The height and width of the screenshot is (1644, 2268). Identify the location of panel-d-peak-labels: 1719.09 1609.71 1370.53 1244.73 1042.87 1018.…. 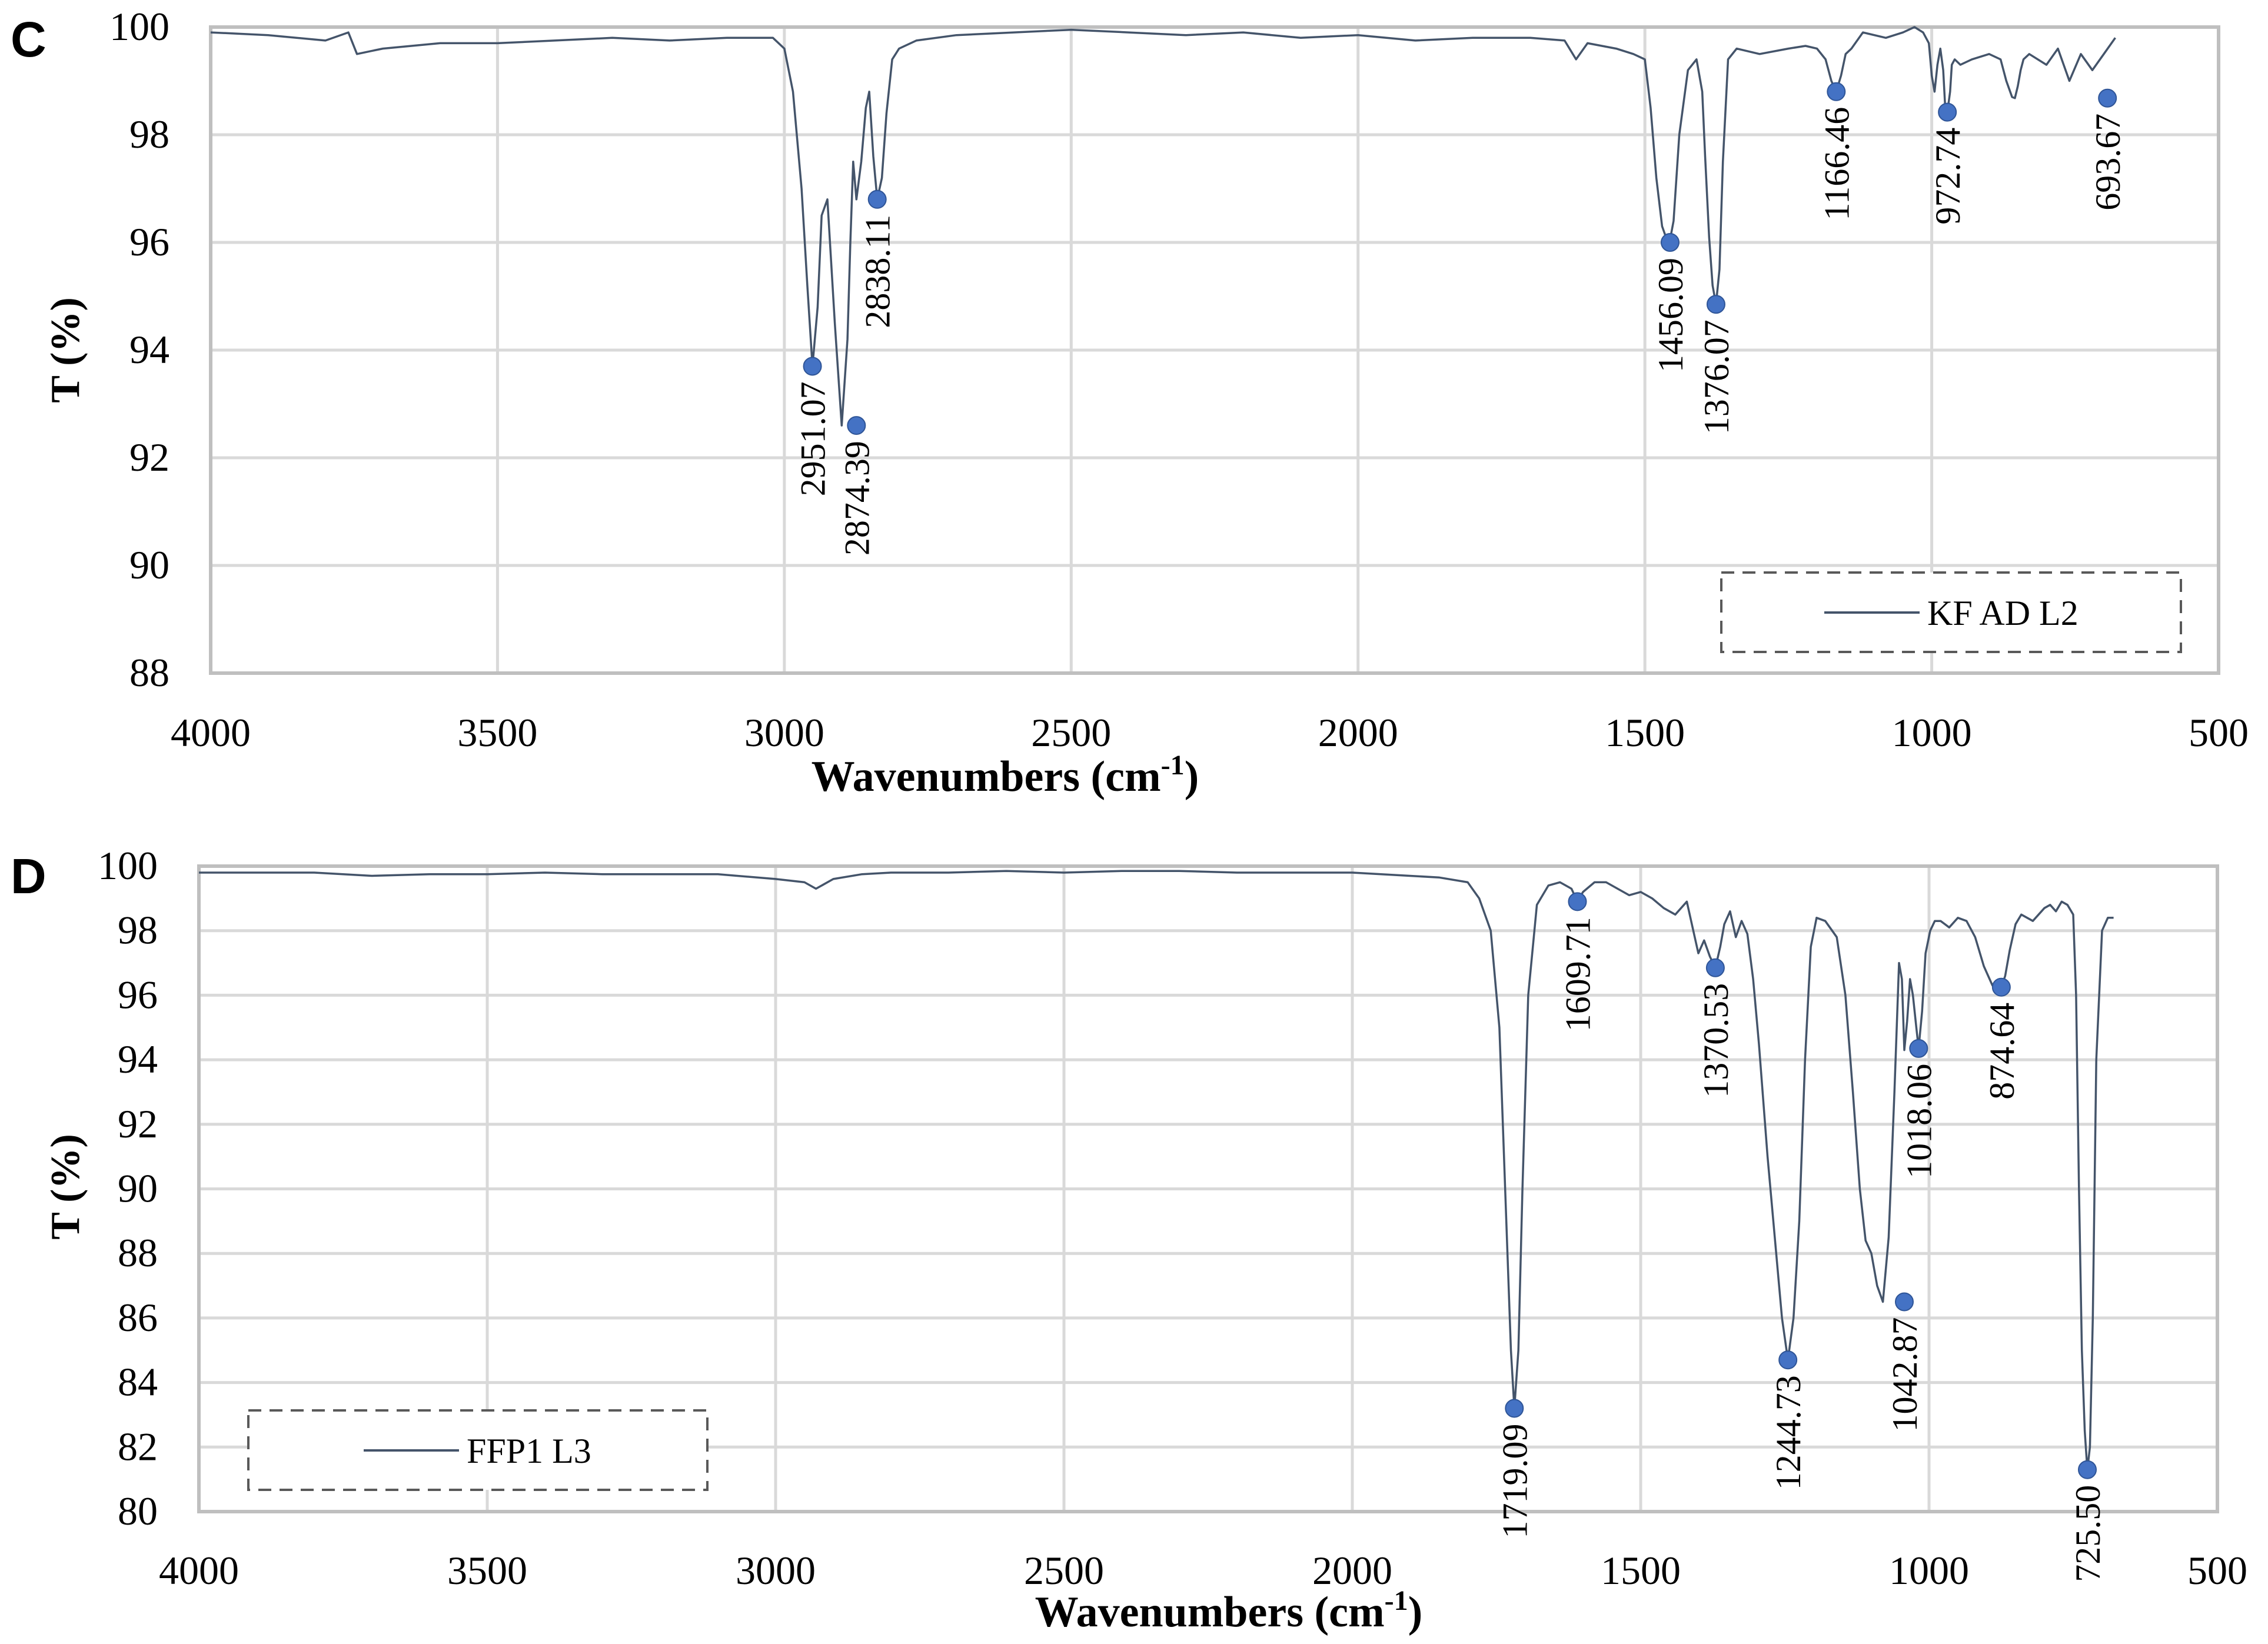
(1801, 1250).